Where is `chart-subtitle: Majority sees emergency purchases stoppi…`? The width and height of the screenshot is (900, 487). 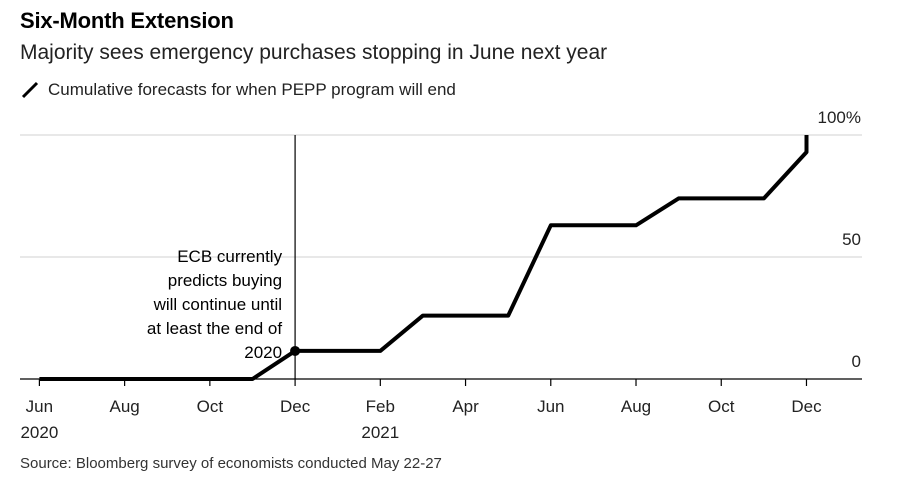 chart-subtitle: Majority sees emergency purchases stoppi… is located at coordinates (314, 52).